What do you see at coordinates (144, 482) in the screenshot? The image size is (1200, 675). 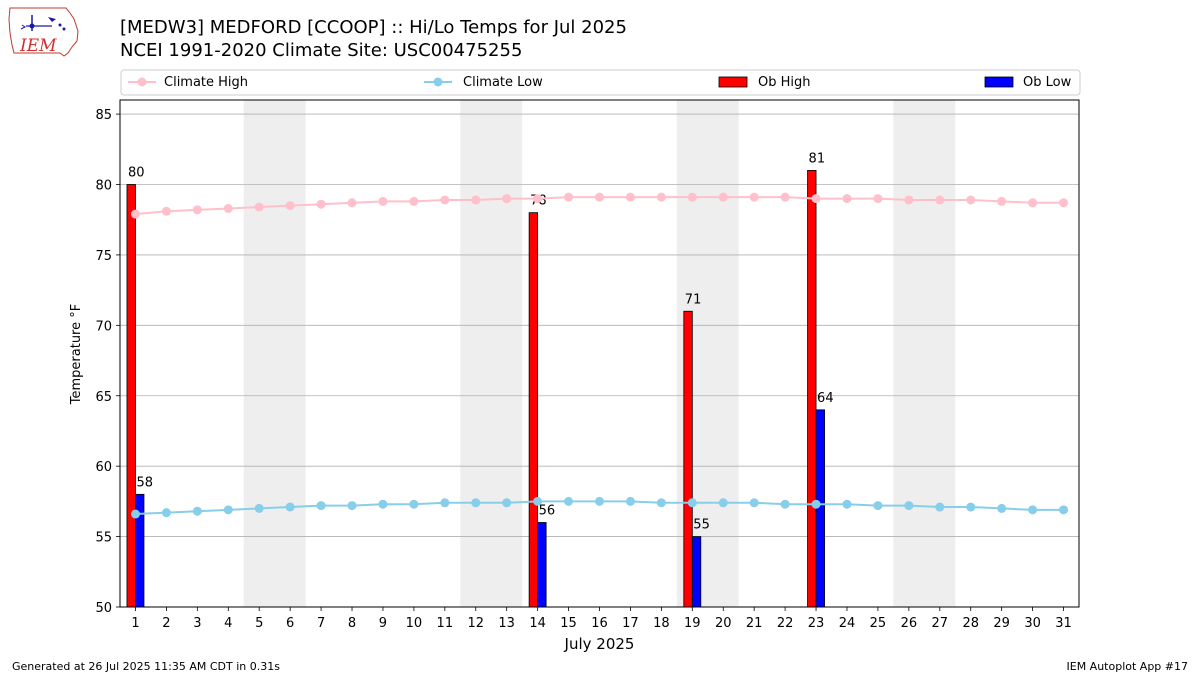 I see `ob-low-label-1: 58` at bounding box center [144, 482].